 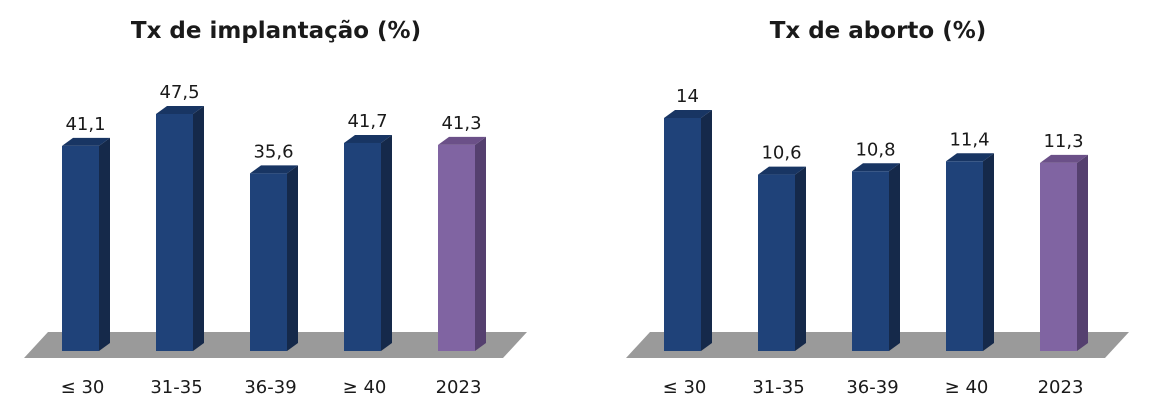 I want to click on data-label: 47,5, so click(x=179, y=92).